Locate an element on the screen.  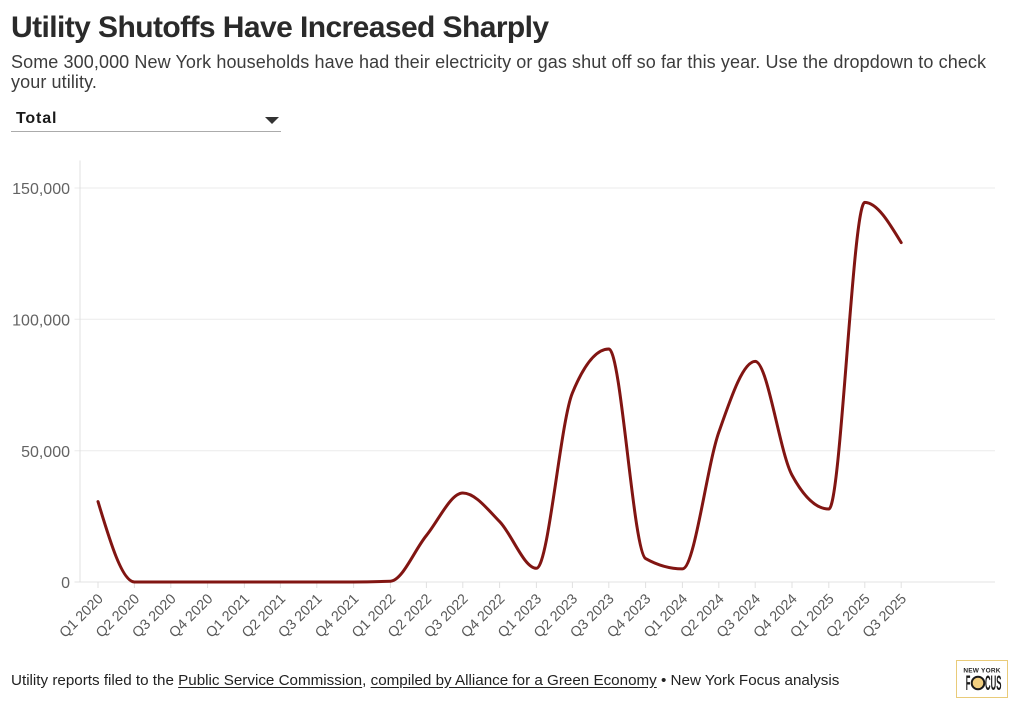
svg-text: 50,000 is located at coordinates (45, 452).